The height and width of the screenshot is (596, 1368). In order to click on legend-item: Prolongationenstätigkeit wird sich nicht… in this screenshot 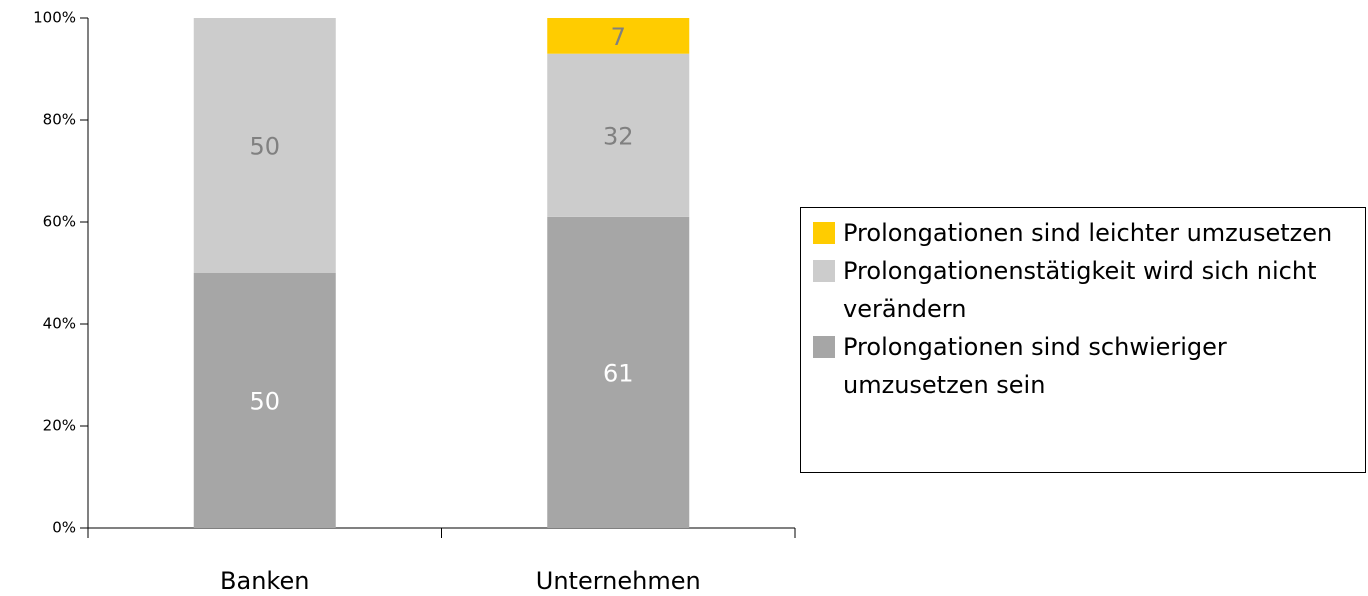, I will do `click(1084, 290)`.